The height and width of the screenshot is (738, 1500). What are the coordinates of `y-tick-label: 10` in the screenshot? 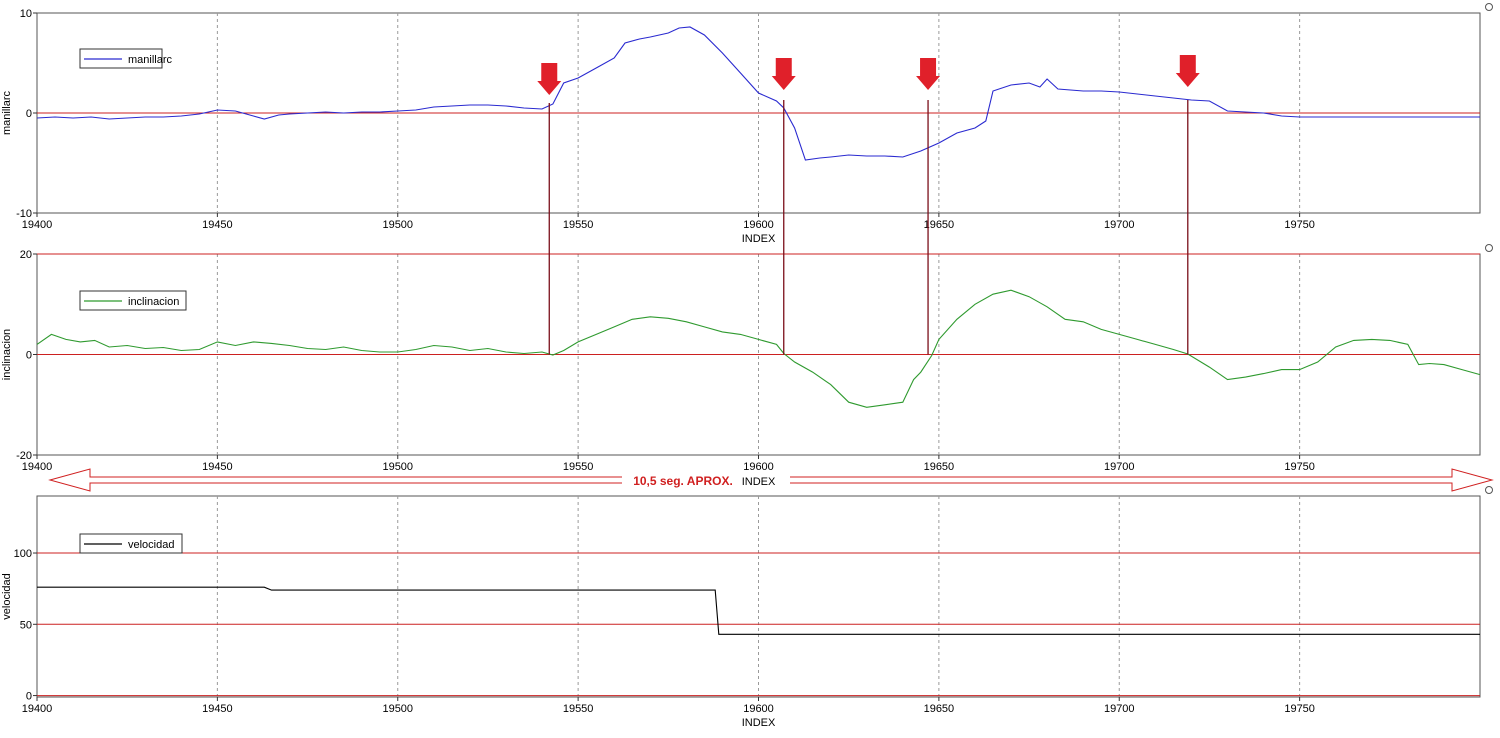 It's located at (26, 14).